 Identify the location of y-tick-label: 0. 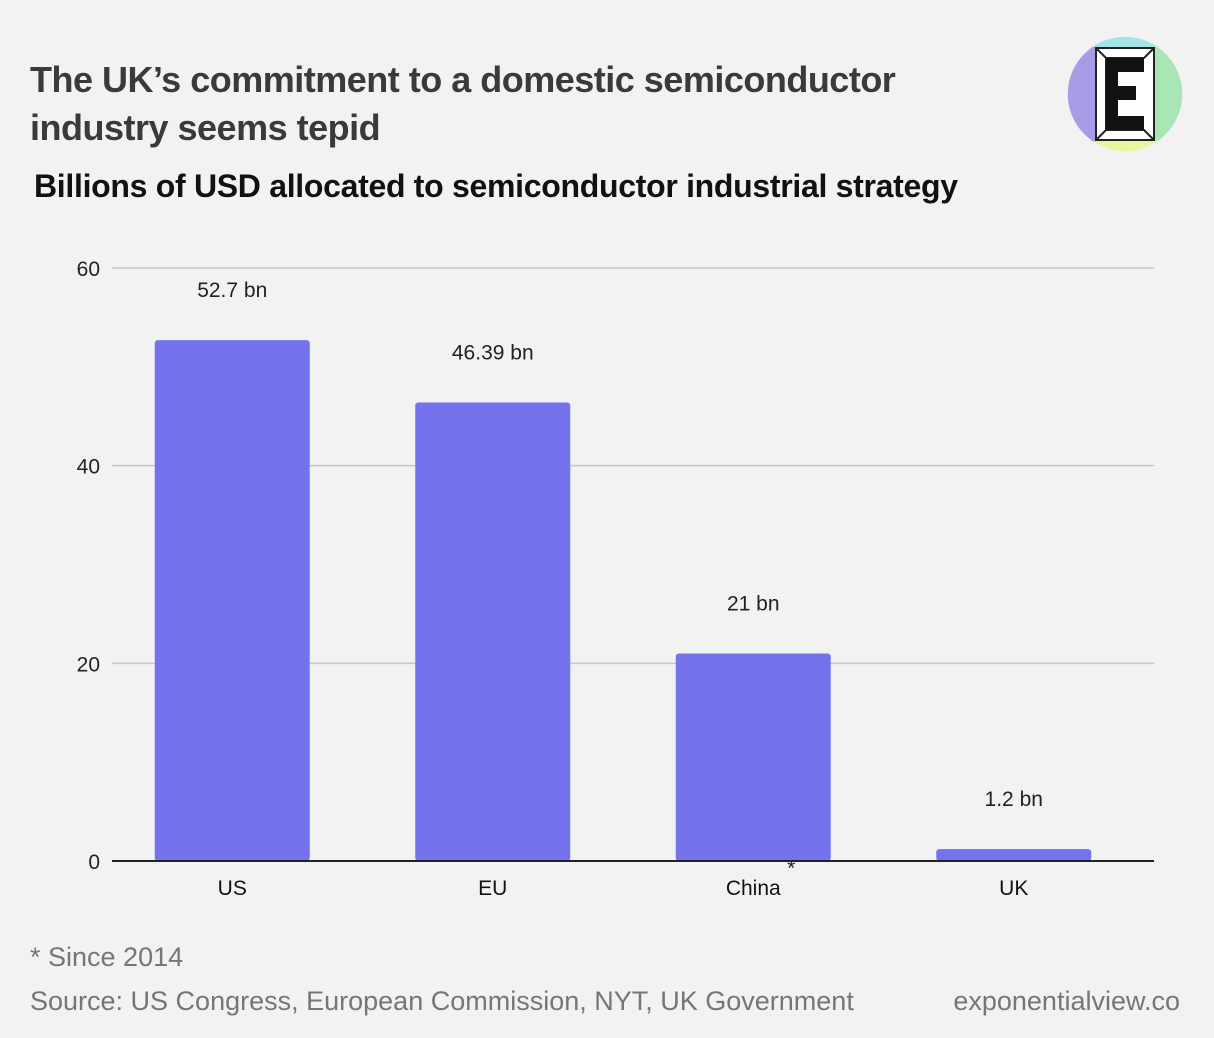
(94, 862).